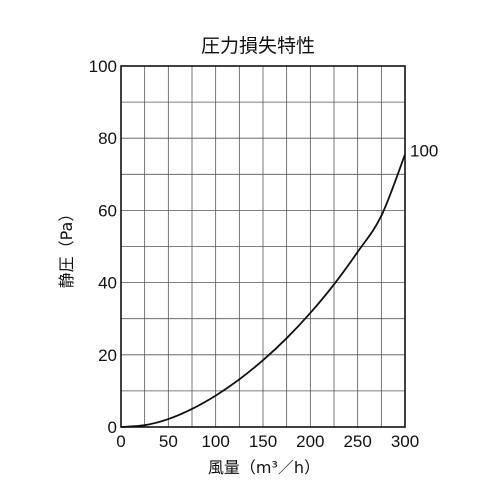  What do you see at coordinates (103, 247) in the screenshot?
I see `y-axis-ticks: 0 20 40 60 80 100` at bounding box center [103, 247].